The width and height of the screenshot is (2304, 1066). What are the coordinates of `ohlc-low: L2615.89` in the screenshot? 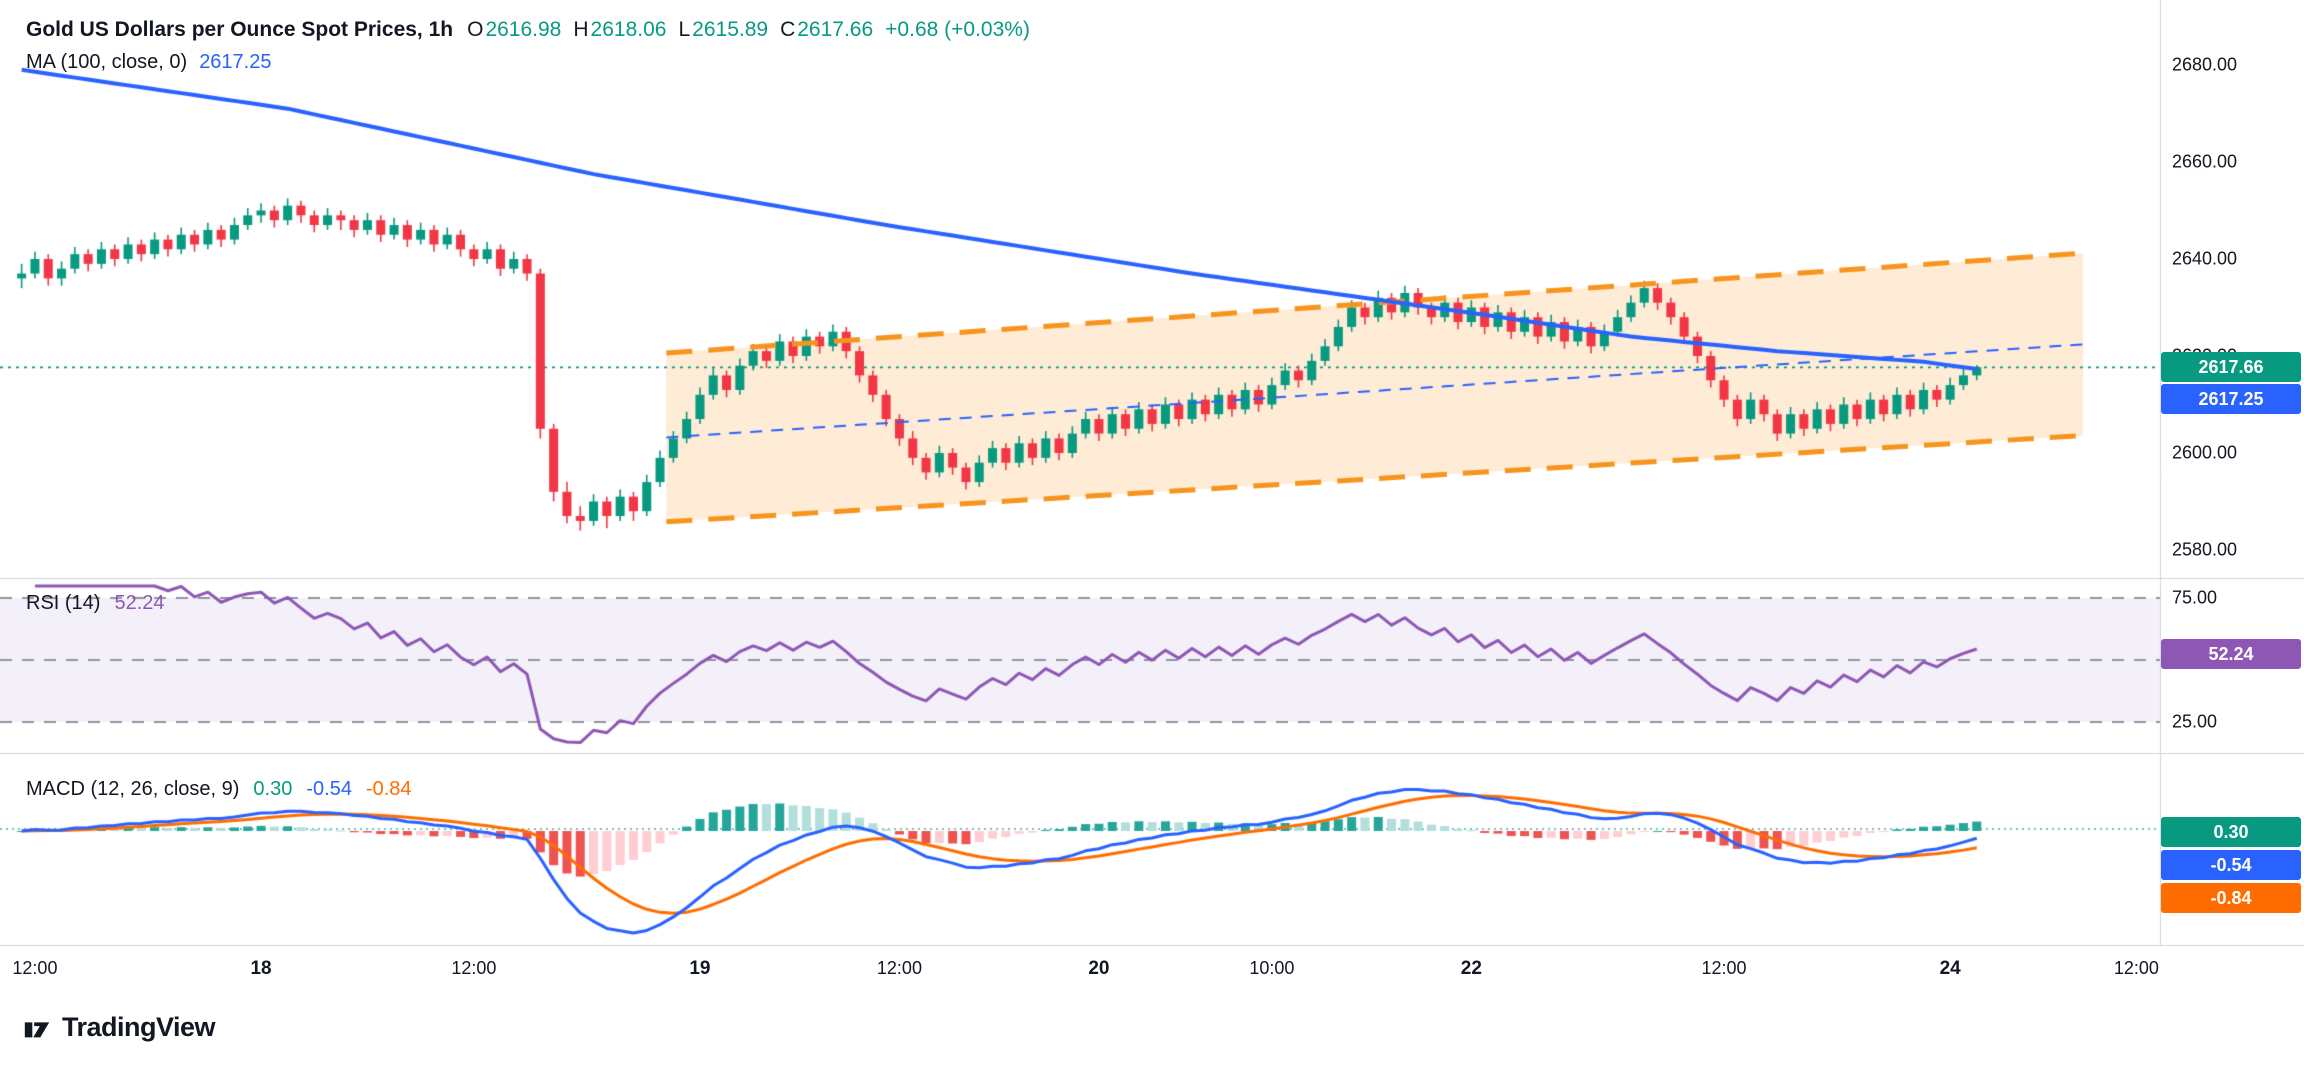 It's located at (723, 29).